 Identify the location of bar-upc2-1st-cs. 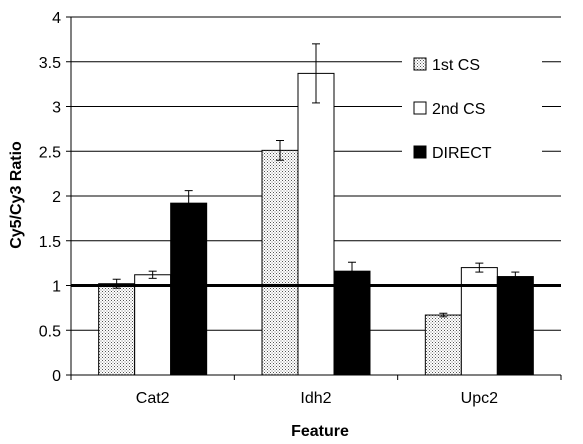
(443, 345).